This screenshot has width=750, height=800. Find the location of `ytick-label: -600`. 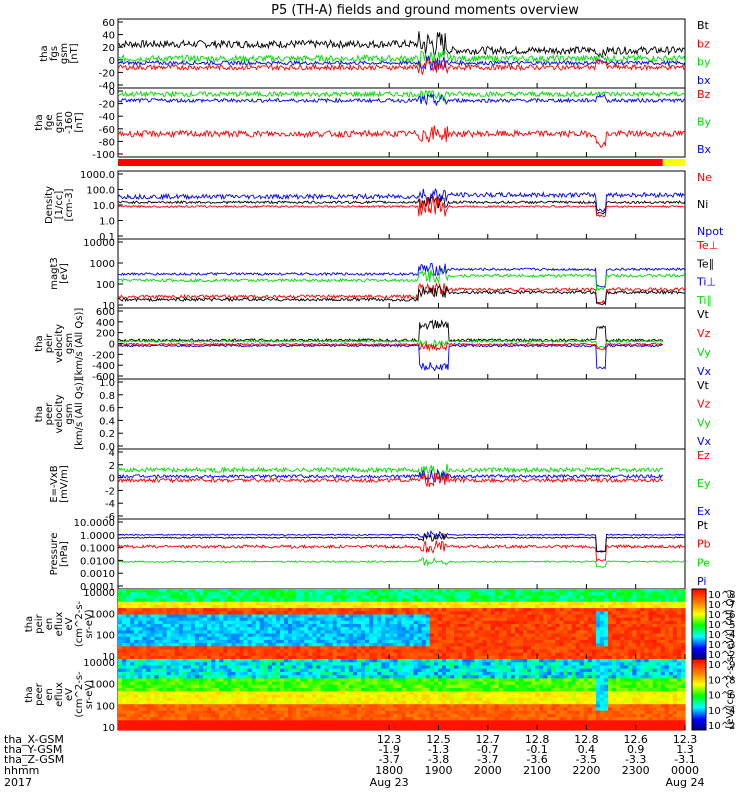

ytick-label: -600 is located at coordinates (103, 377).